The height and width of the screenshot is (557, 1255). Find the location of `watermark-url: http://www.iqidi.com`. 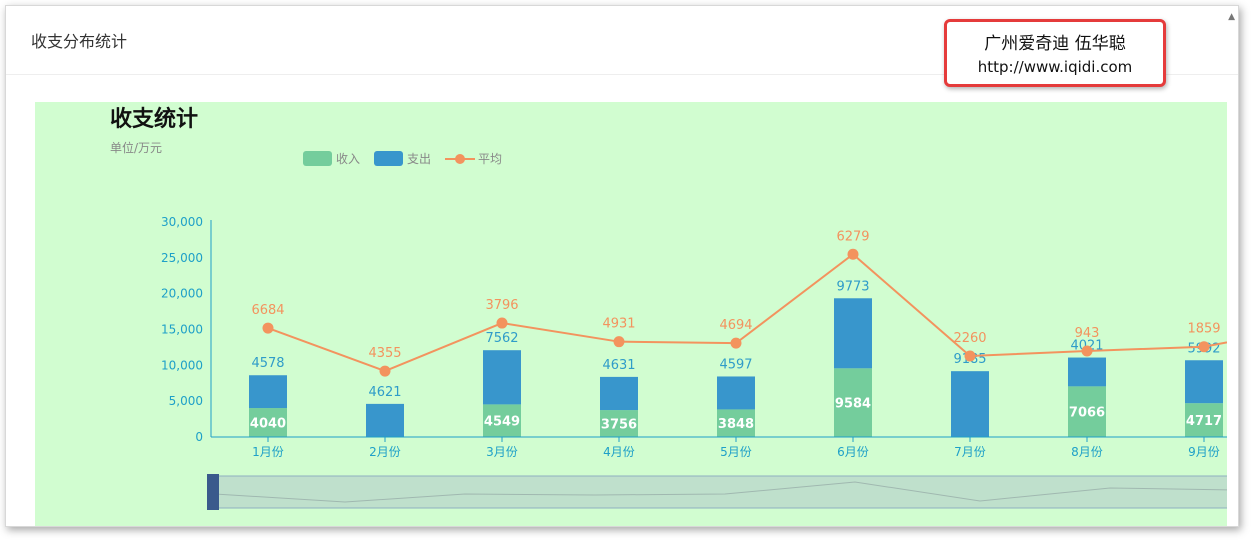

watermark-url: http://www.iqidi.com is located at coordinates (1055, 67).